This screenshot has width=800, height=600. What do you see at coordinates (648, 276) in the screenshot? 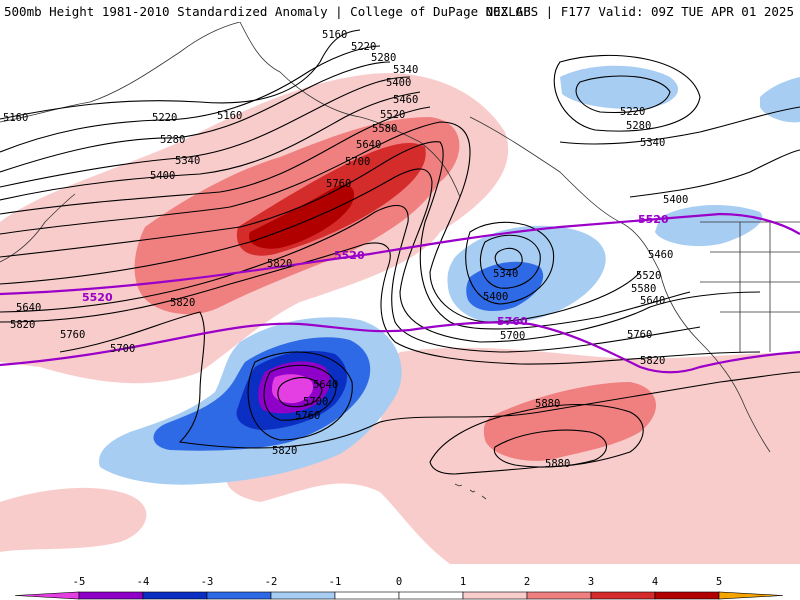
I see `height-label: 5520` at bounding box center [648, 276].